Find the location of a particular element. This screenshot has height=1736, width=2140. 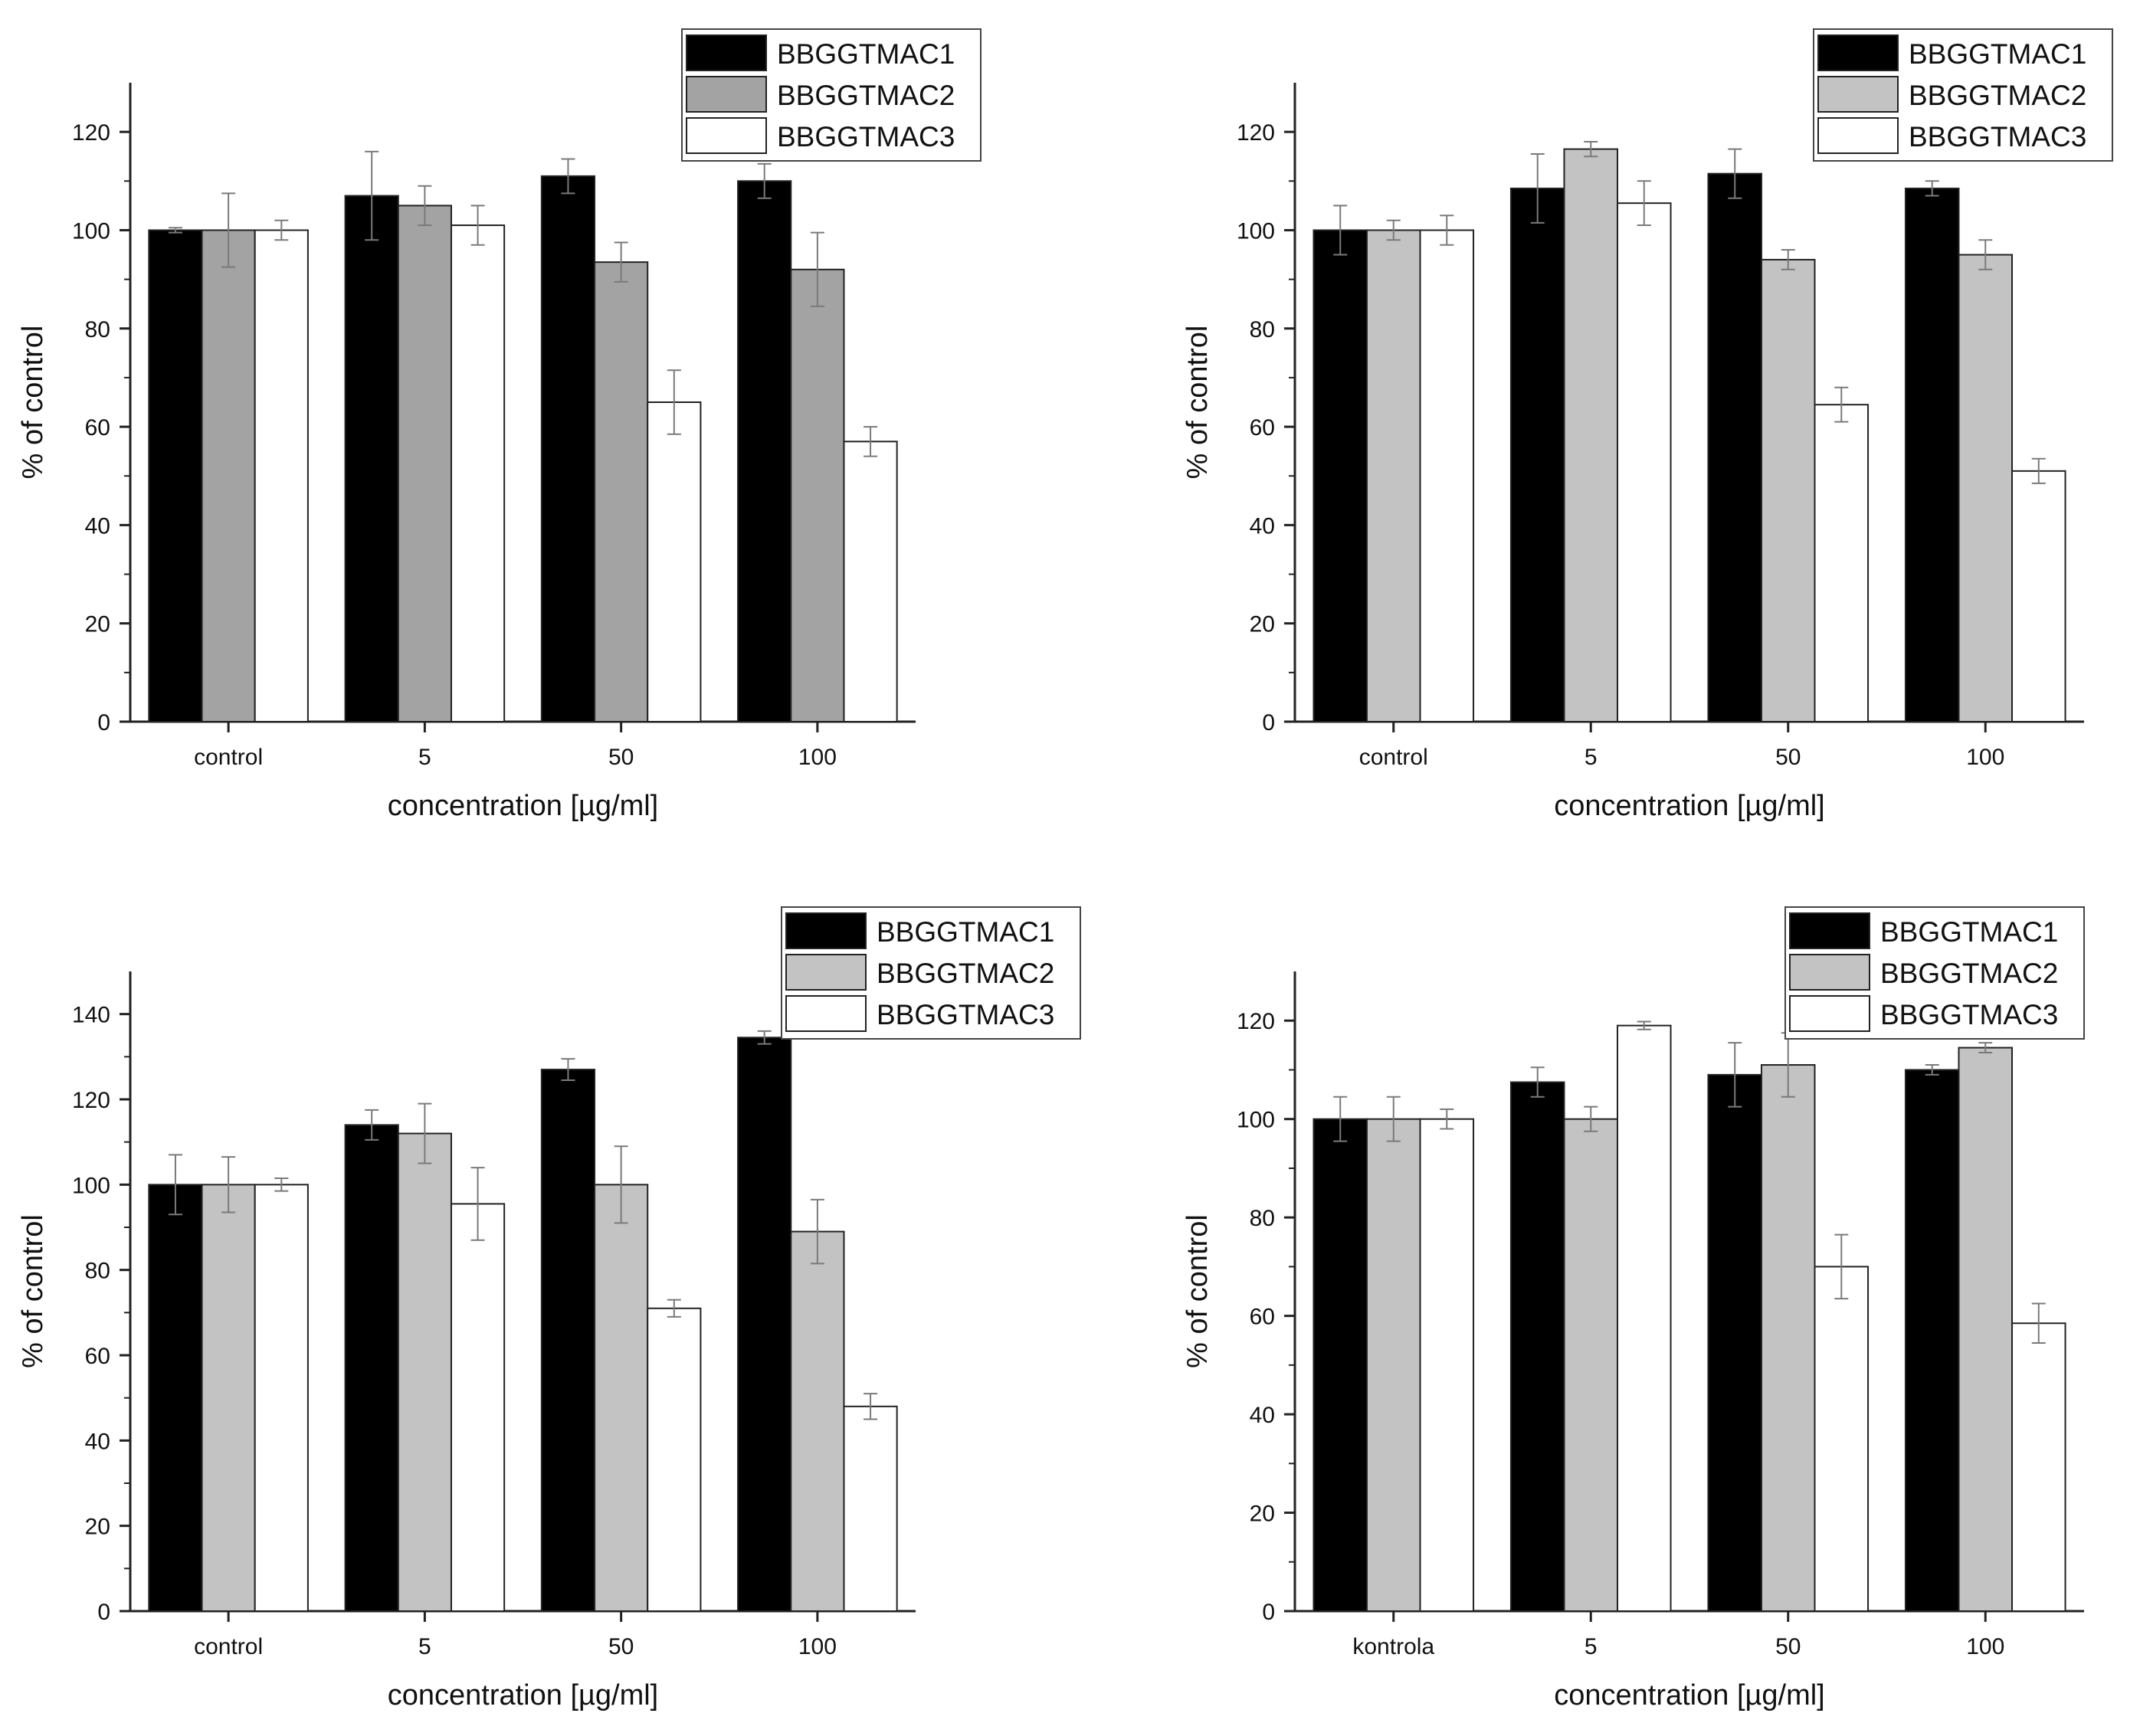

bar-BBGGTMAC2-kontrola is located at coordinates (1393, 1365).